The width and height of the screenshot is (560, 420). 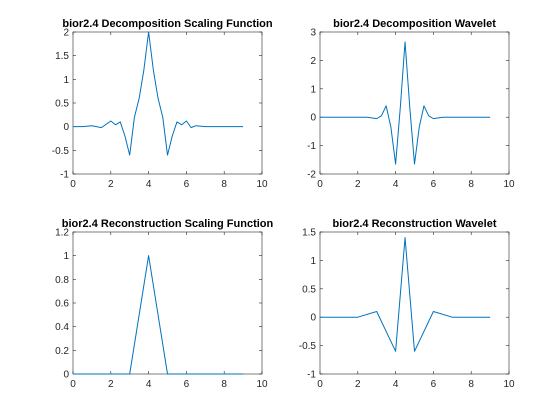 I want to click on y-tick-label: 1.2, so click(x=62, y=233).